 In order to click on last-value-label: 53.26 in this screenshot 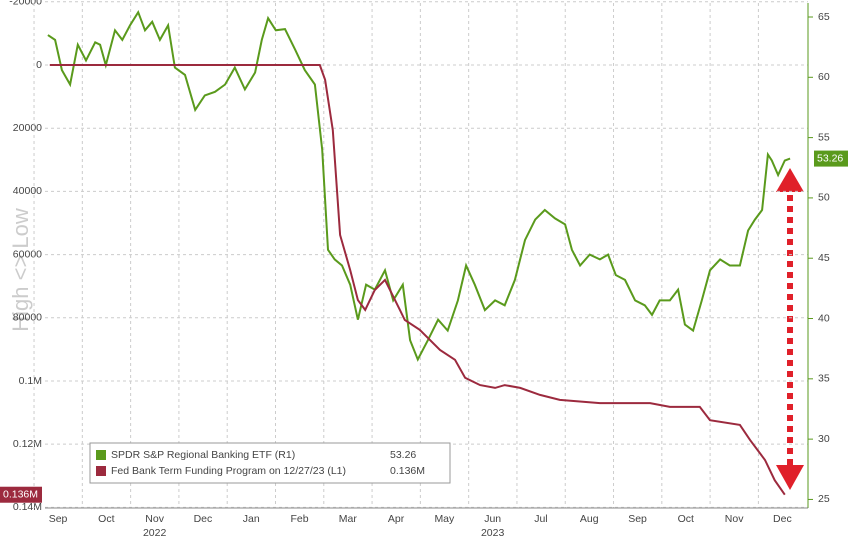, I will do `click(830, 158)`.